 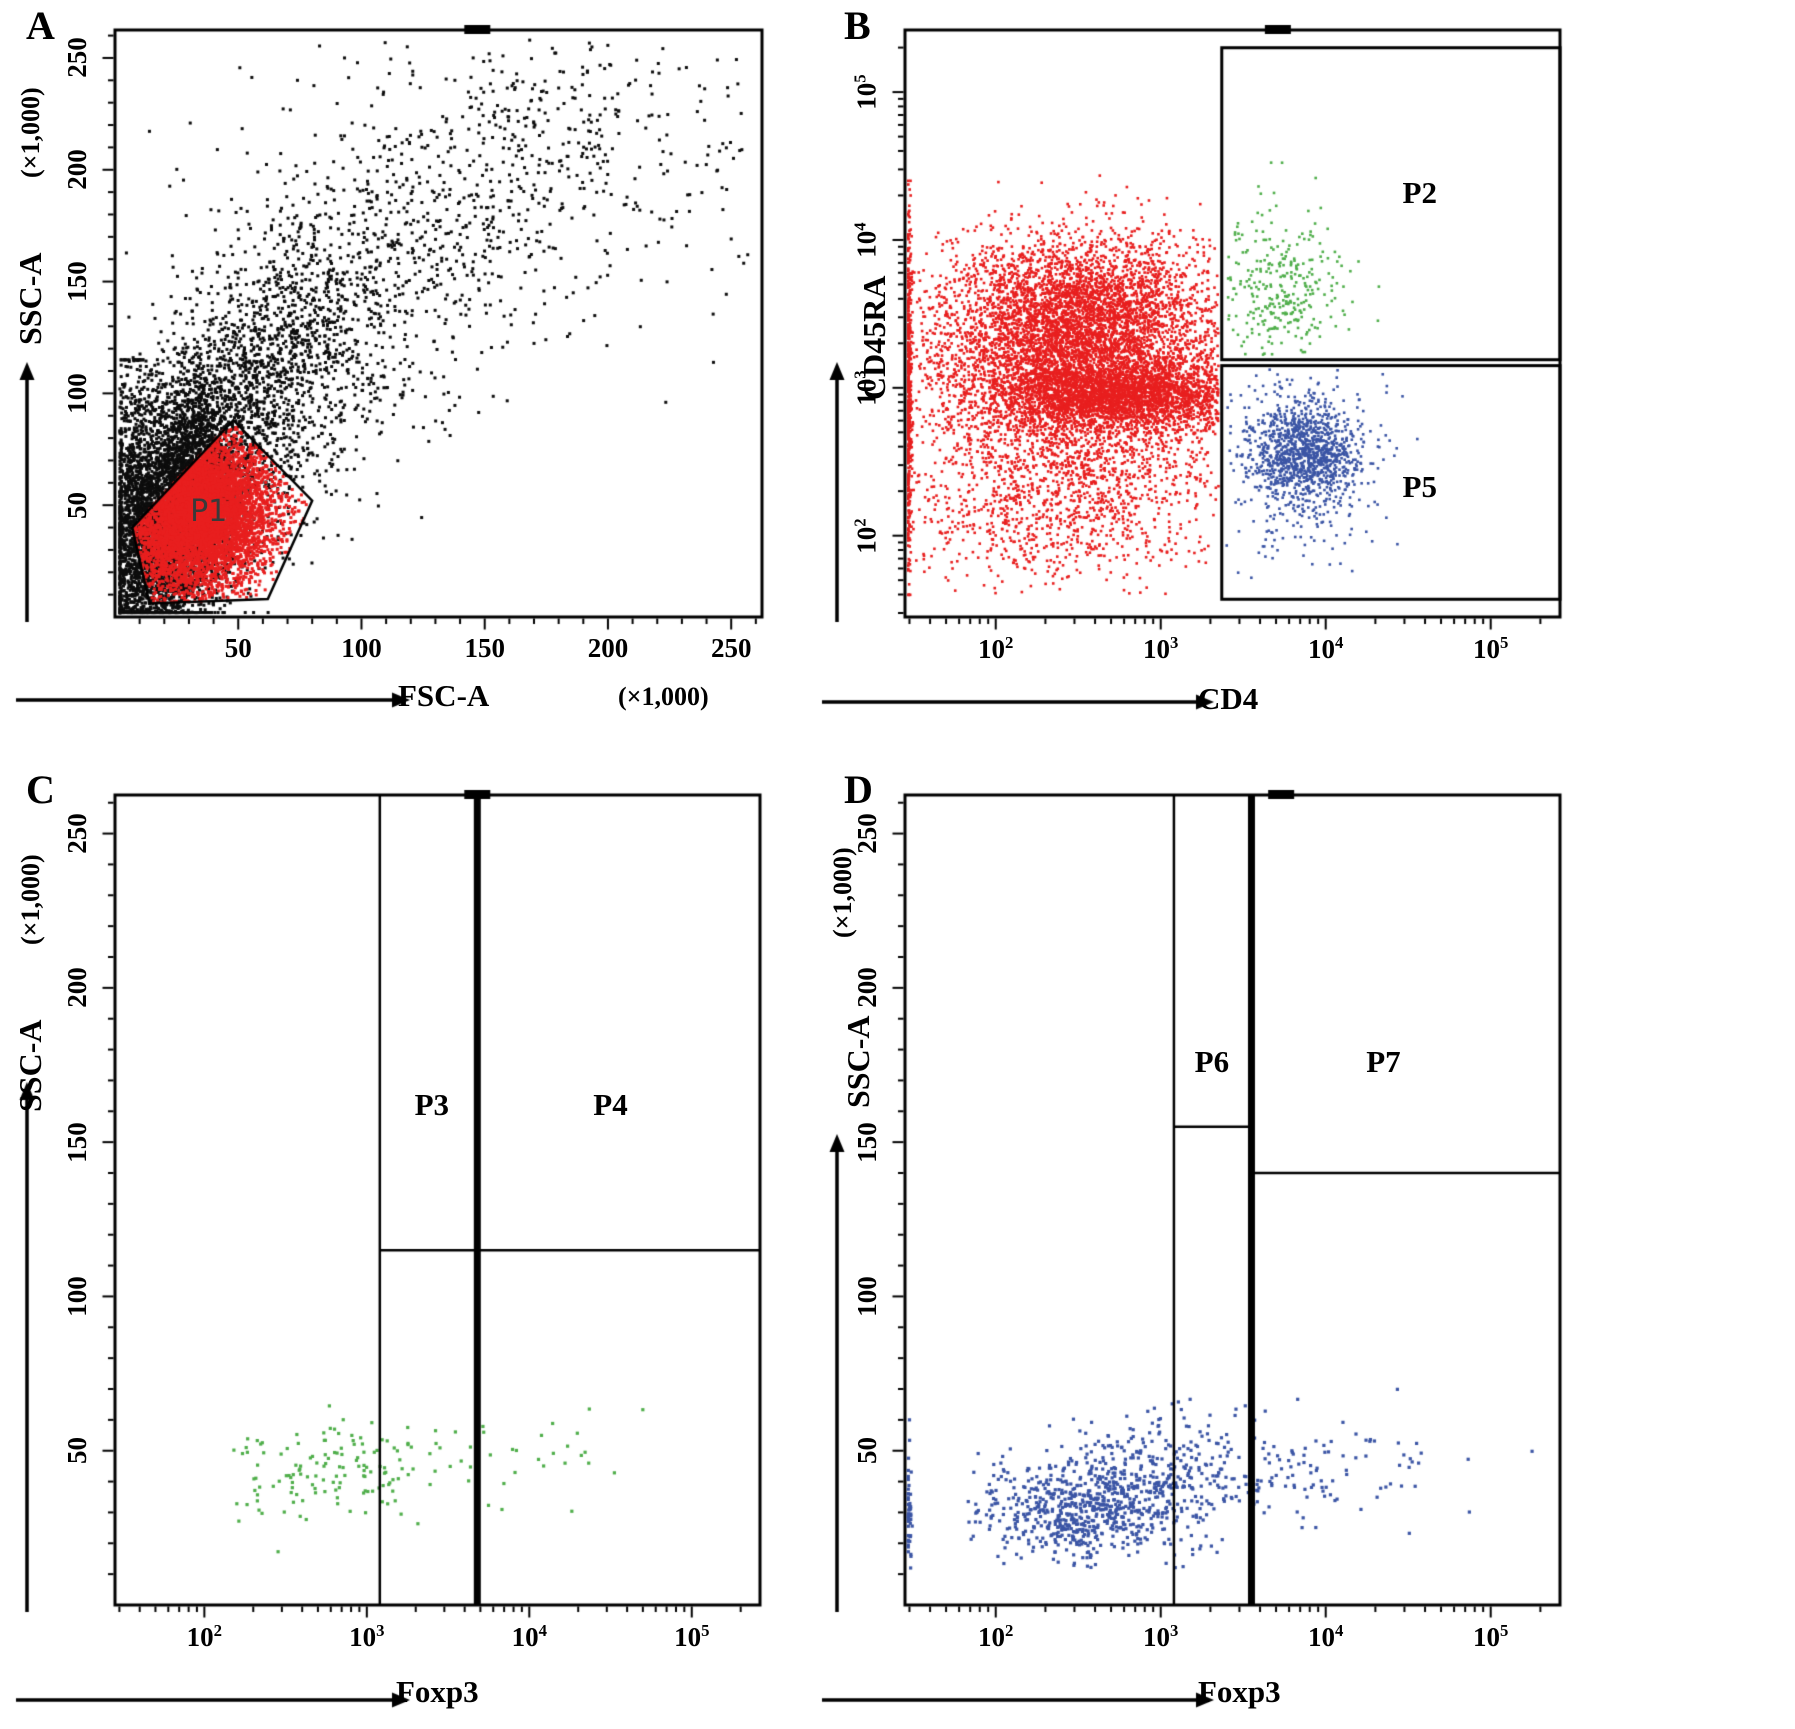 I want to click on panel-c-y-tick-text: 50, so click(x=76, y=1451).